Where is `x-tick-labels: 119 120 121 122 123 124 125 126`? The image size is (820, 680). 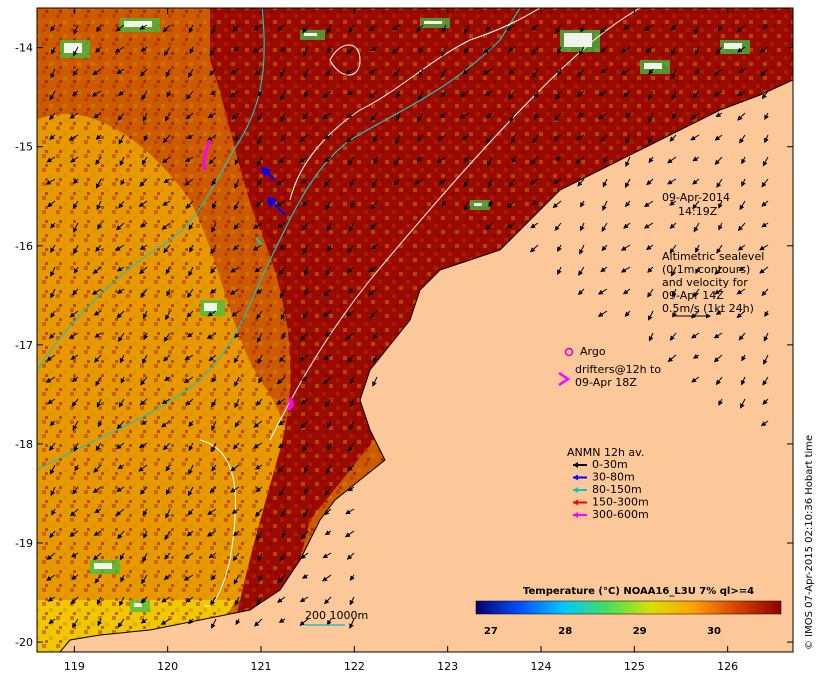 x-tick-labels: 119 120 121 122 123 124 125 126 is located at coordinates (401, 666).